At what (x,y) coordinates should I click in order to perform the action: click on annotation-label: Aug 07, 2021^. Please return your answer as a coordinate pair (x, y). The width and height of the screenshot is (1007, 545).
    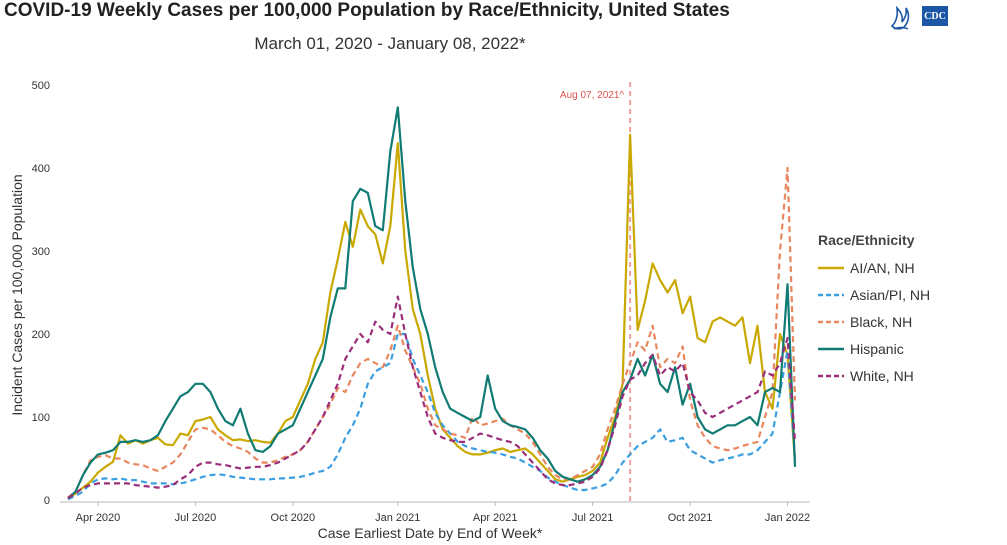
    Looking at the image, I should click on (592, 95).